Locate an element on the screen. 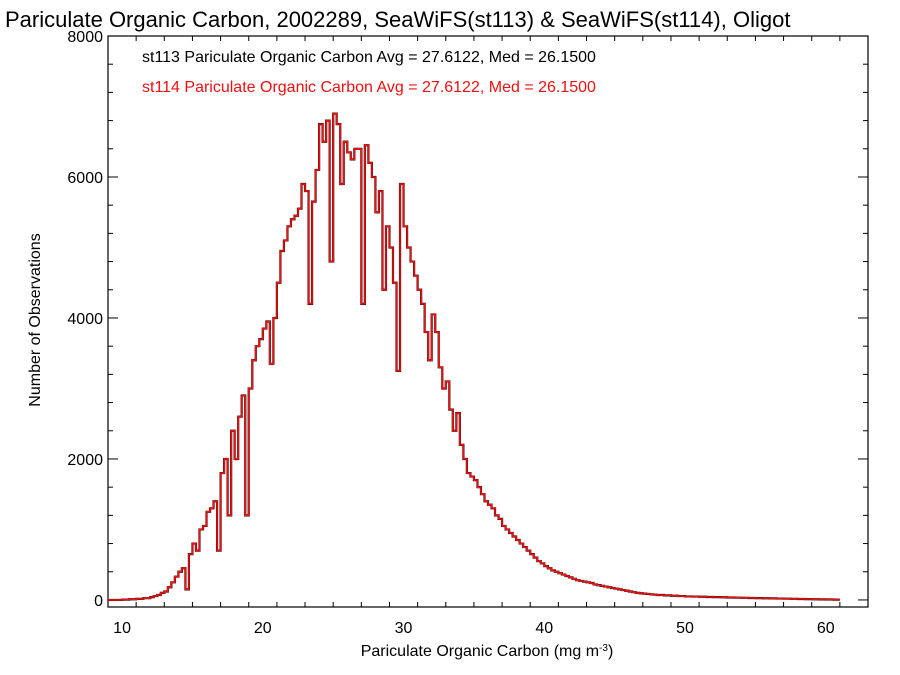  y-tick-label: 6000 is located at coordinates (85, 178).